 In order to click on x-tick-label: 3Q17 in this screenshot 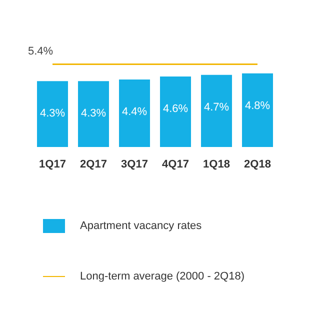, I will do `click(134, 164)`.